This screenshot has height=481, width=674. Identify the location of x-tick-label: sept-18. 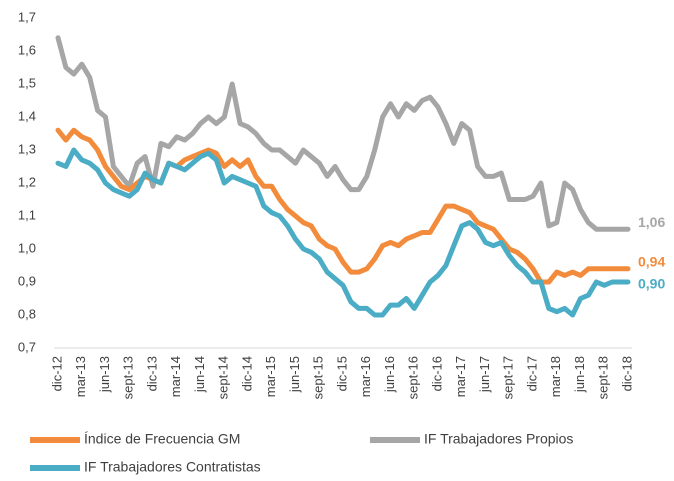
(603, 377).